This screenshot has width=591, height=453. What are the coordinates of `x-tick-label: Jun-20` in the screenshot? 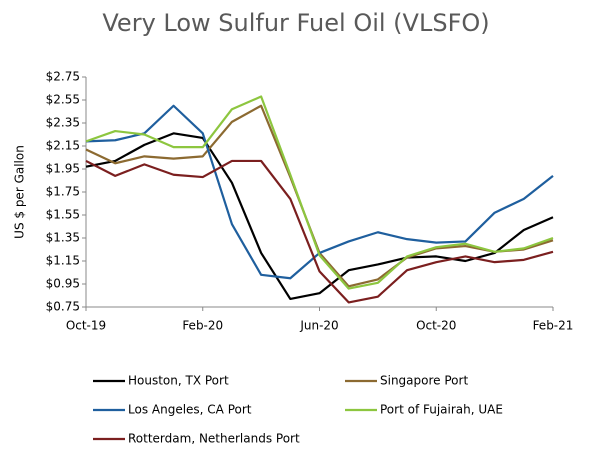 It's located at (318, 326).